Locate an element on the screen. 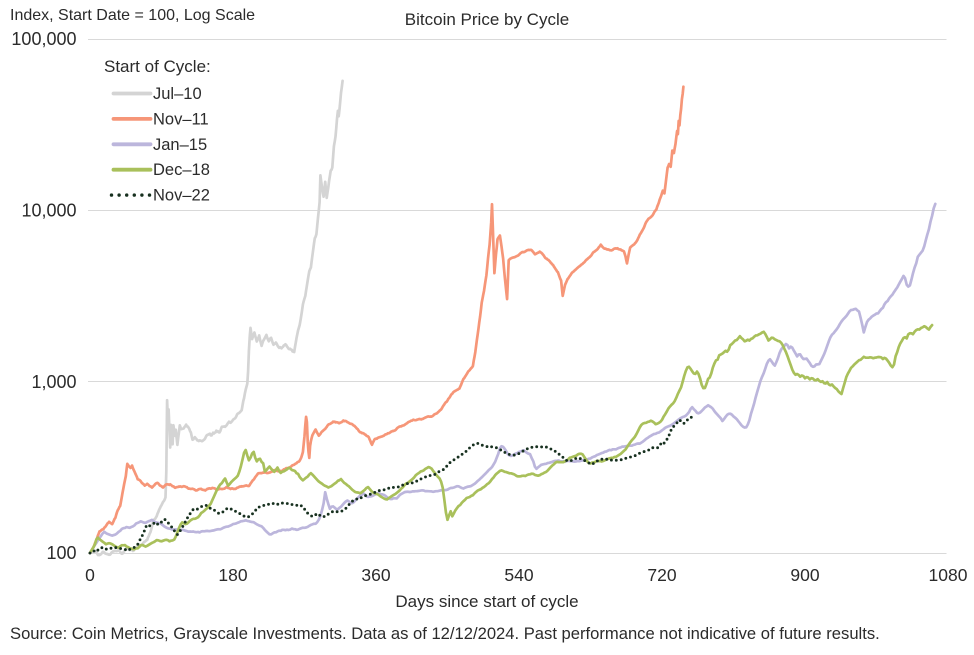 The width and height of the screenshot is (974, 655). svg-text: 100,000 is located at coordinates (43, 39).